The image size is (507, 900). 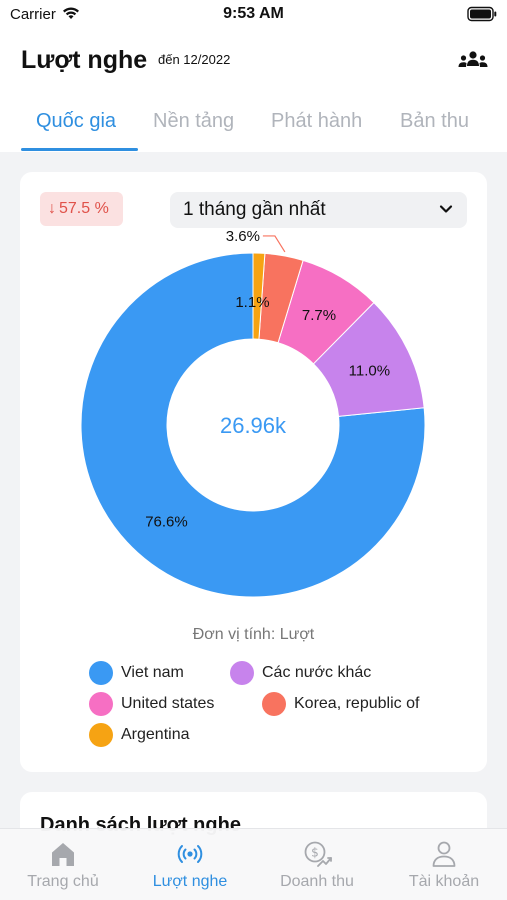 What do you see at coordinates (473, 61) in the screenshot?
I see `group-users-icon` at bounding box center [473, 61].